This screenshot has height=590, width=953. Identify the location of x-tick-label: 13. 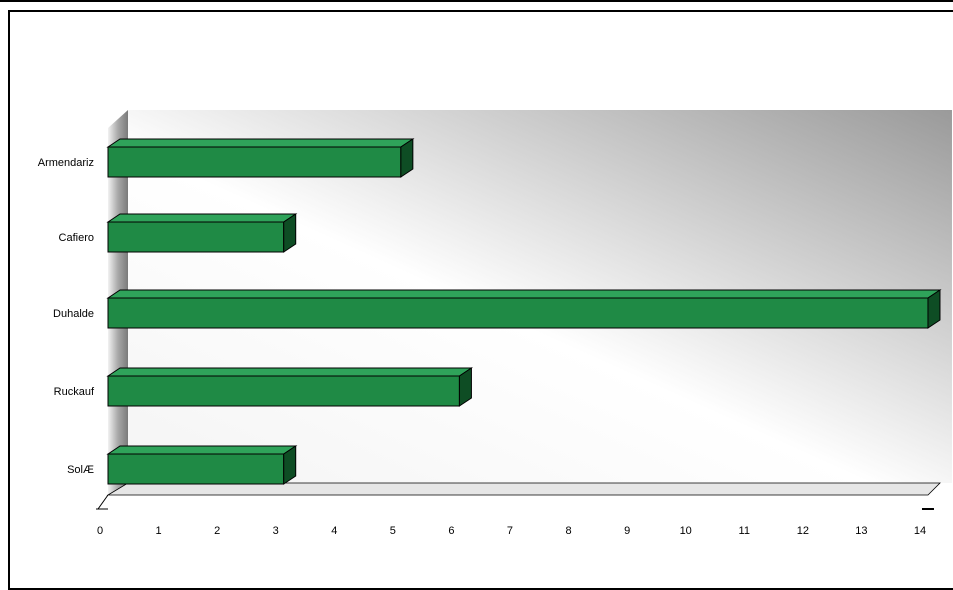
(861, 531).